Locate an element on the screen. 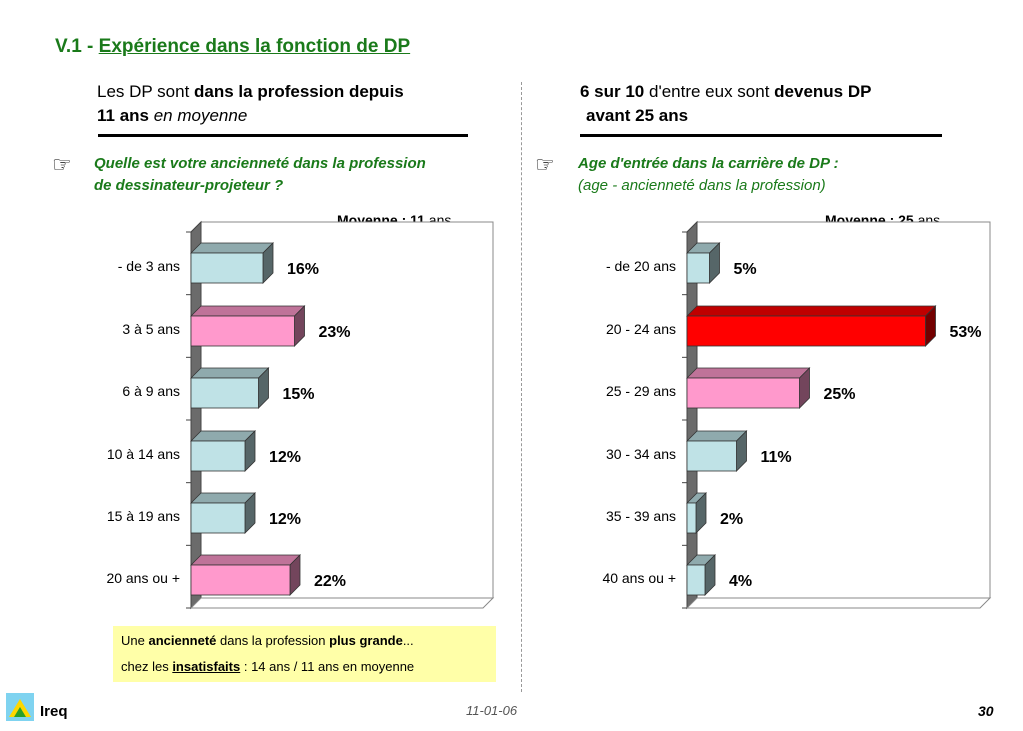 The height and width of the screenshot is (731, 1023). right-category-label: 40 ans ou + is located at coordinates (639, 578).